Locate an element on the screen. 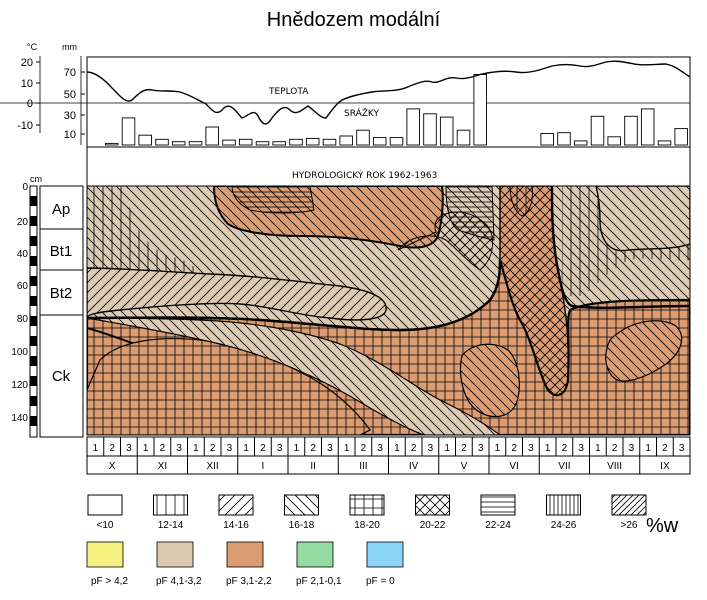 The width and height of the screenshot is (707, 600). depth-scale: 0 20 40 60 80 100 120 140 cm is located at coordinates (26, 306).